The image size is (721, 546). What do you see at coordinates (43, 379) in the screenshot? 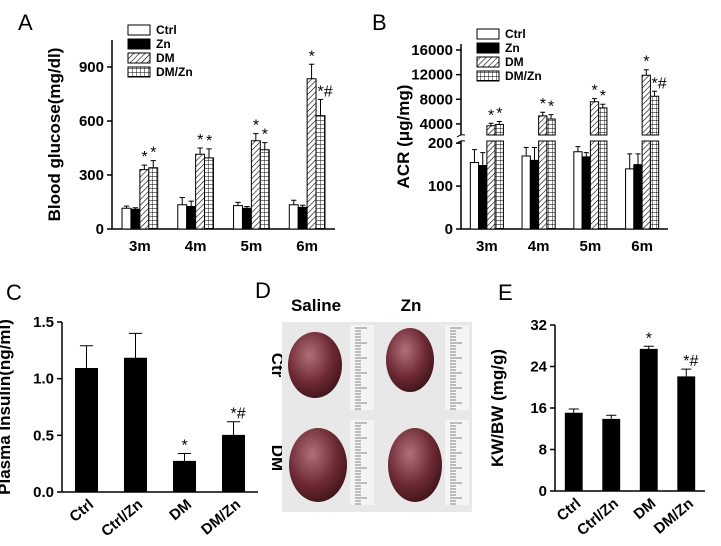
I see `y-tick-label: 1.0` at bounding box center [43, 379].